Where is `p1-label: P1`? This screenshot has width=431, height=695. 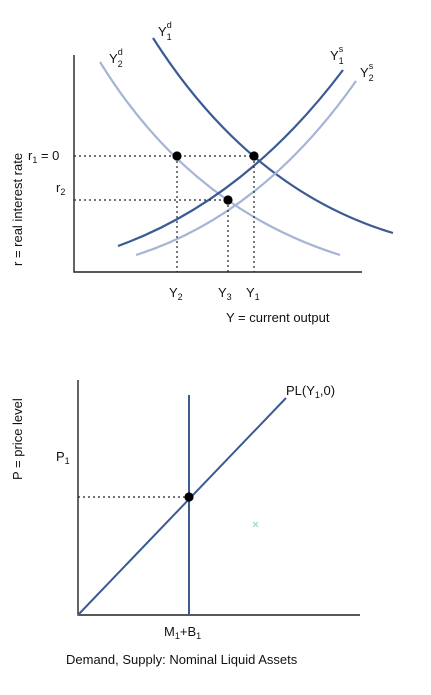
p1-label: P1 is located at coordinates (63, 457).